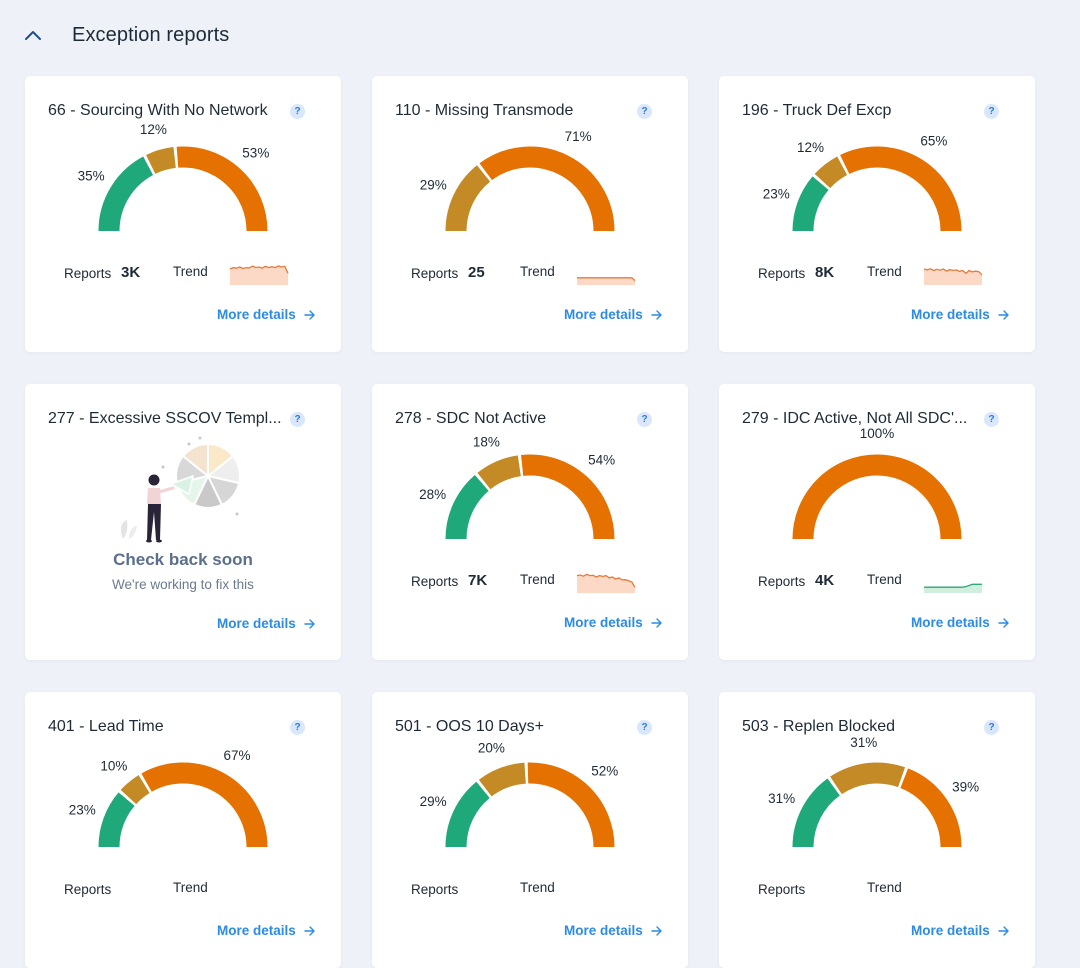 The height and width of the screenshot is (968, 1080). I want to click on gauge-chart: 29% 20% 52%, so click(530, 782).